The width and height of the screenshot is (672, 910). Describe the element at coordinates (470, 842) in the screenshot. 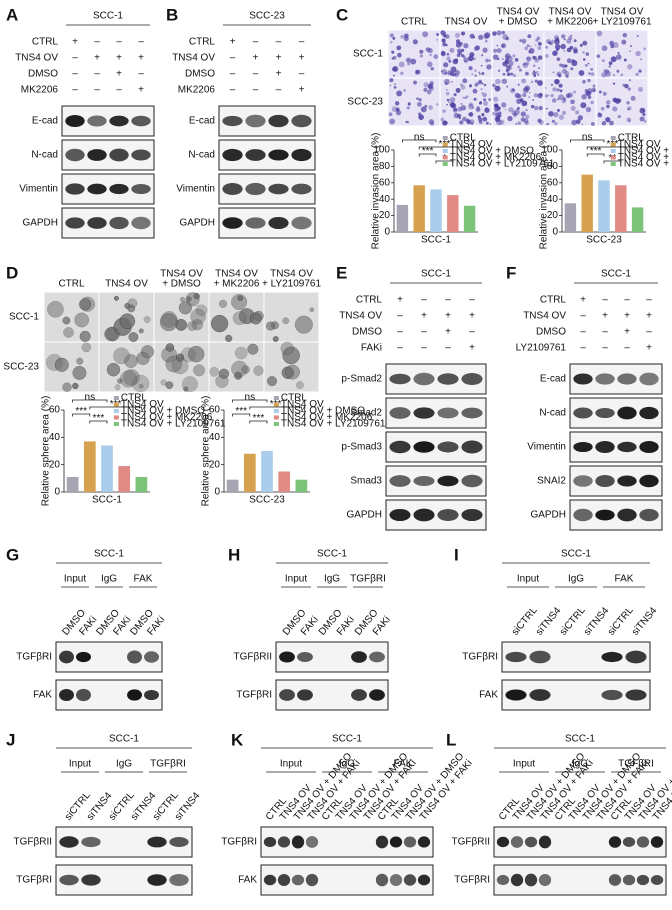

I see `blot-label: TGFβRII` at that location.